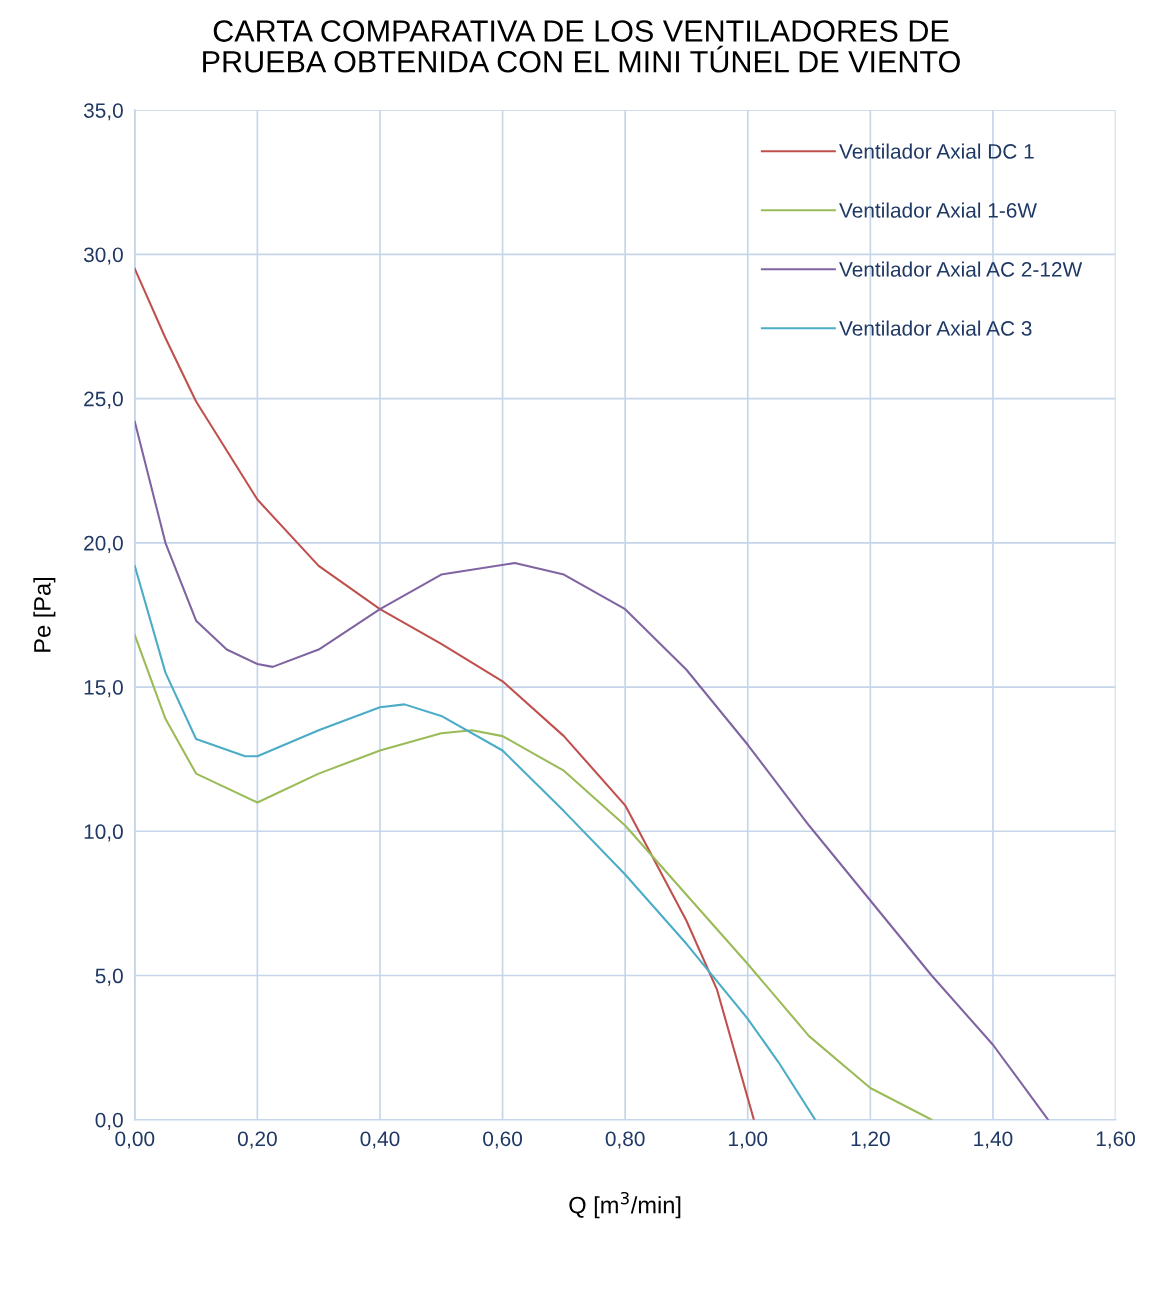 The width and height of the screenshot is (1162, 1296). I want to click on y-tick-label: 10,0, so click(103, 833).